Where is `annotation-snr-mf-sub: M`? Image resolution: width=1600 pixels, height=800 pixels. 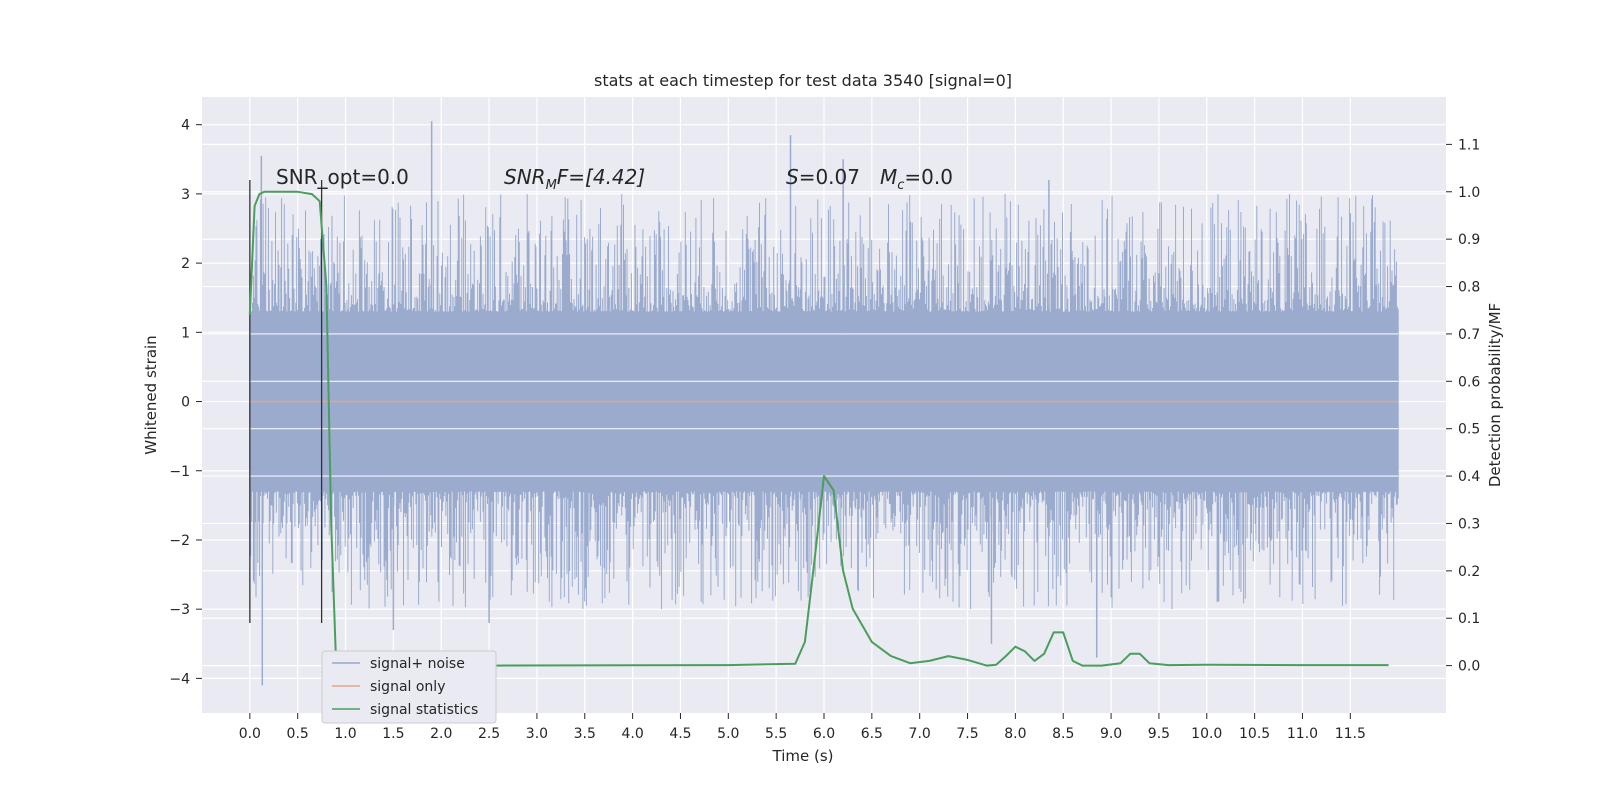
annotation-snr-mf-sub: M is located at coordinates (551, 185).